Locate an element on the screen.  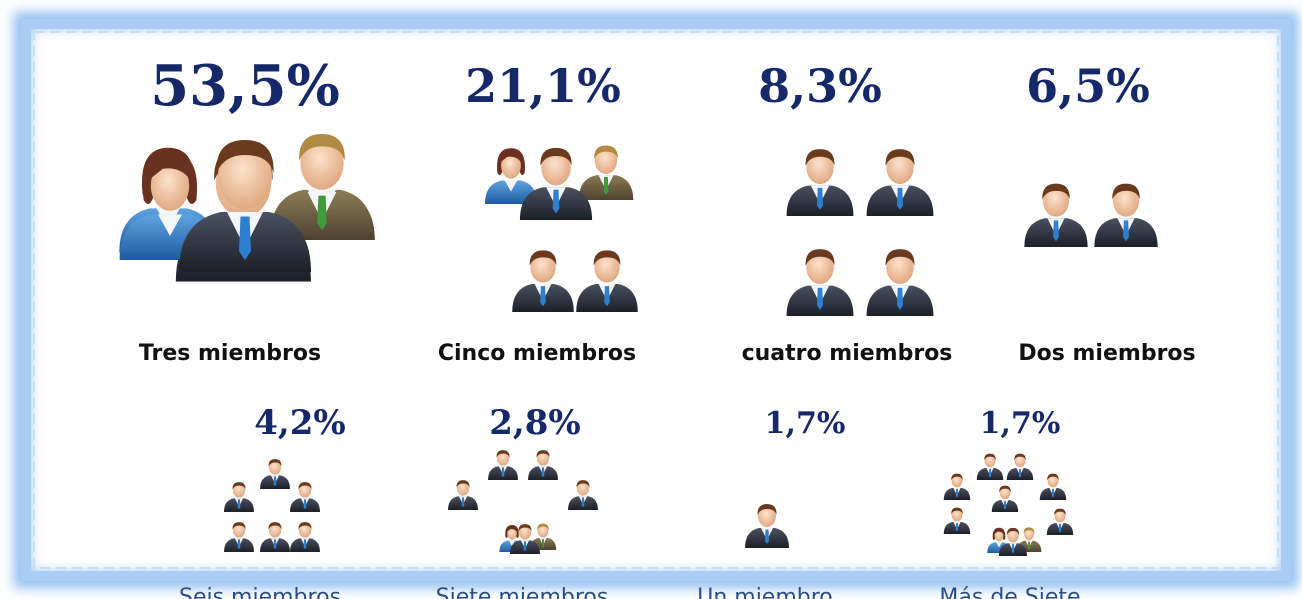
group-label: cuatro miembros is located at coordinates (847, 353).